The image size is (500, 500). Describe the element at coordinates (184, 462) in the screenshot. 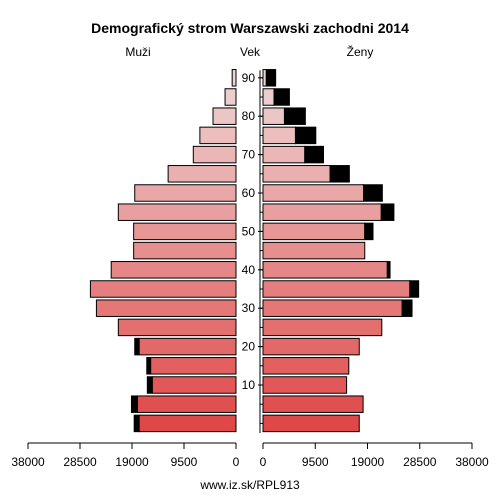

I see `male-x-tick-label-9500: 9500` at that location.